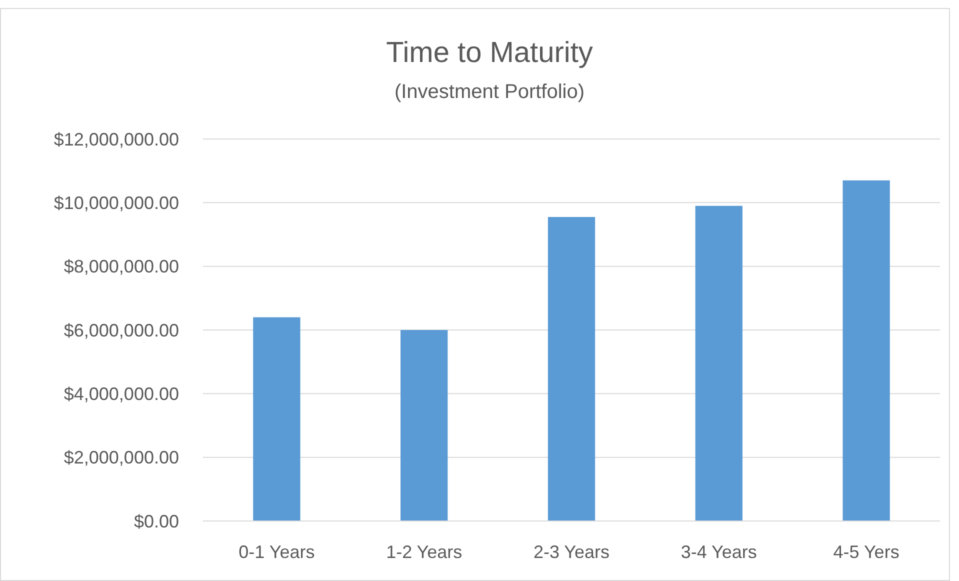 The height and width of the screenshot is (581, 959). I want to click on y-tick-label: $10,000,000.00, so click(116, 202).